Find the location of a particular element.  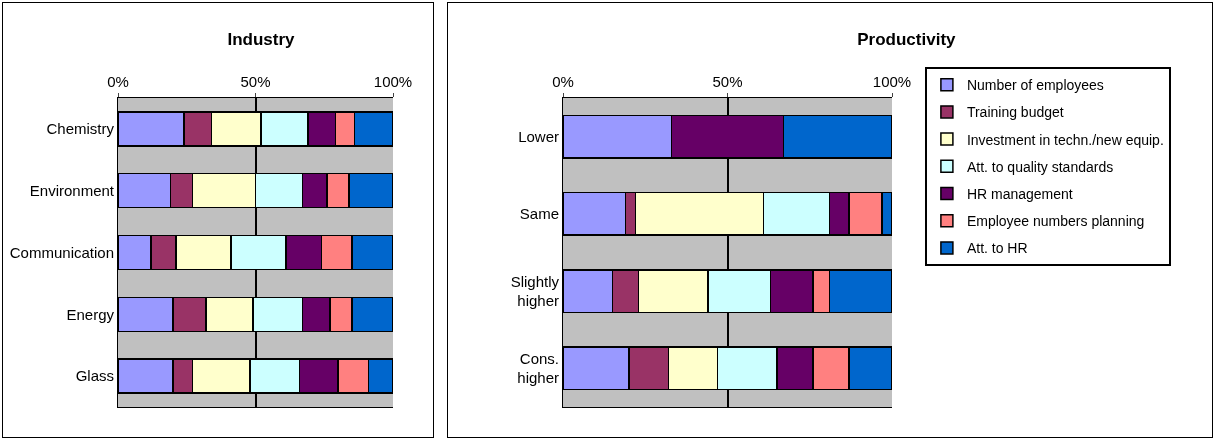

legend-label: HR management is located at coordinates (1019, 193).